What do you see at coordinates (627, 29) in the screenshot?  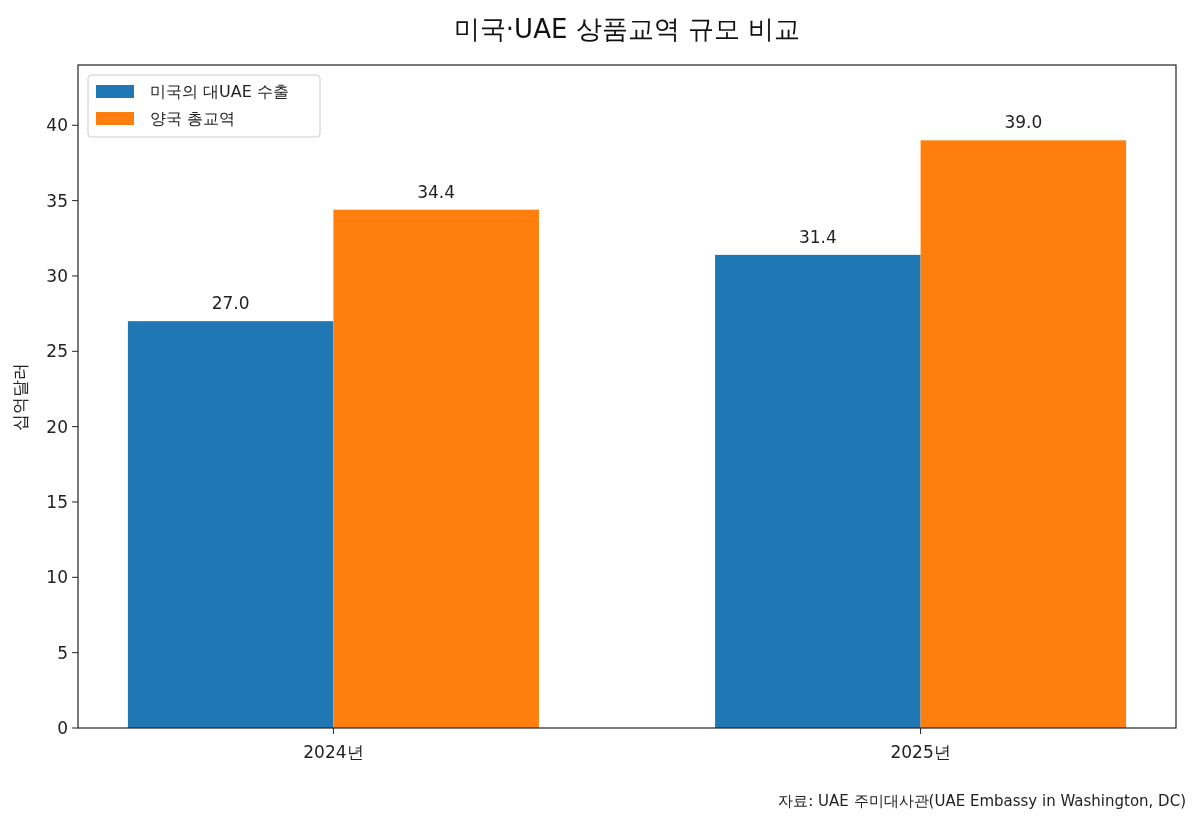 I see `chart-title: 미국·UAE 상품교역 규모 비교` at bounding box center [627, 29].